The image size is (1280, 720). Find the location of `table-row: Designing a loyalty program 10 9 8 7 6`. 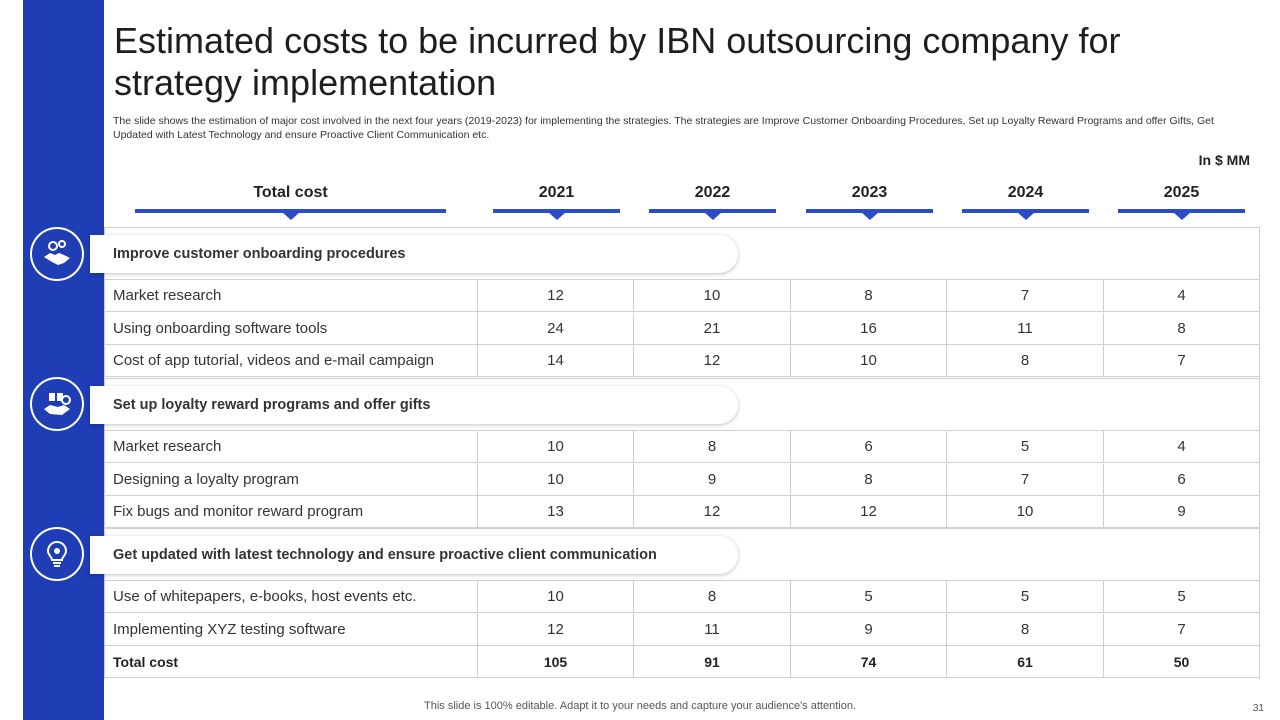

table-row: Designing a loyalty program 10 9 8 7 6 is located at coordinates (682, 479).